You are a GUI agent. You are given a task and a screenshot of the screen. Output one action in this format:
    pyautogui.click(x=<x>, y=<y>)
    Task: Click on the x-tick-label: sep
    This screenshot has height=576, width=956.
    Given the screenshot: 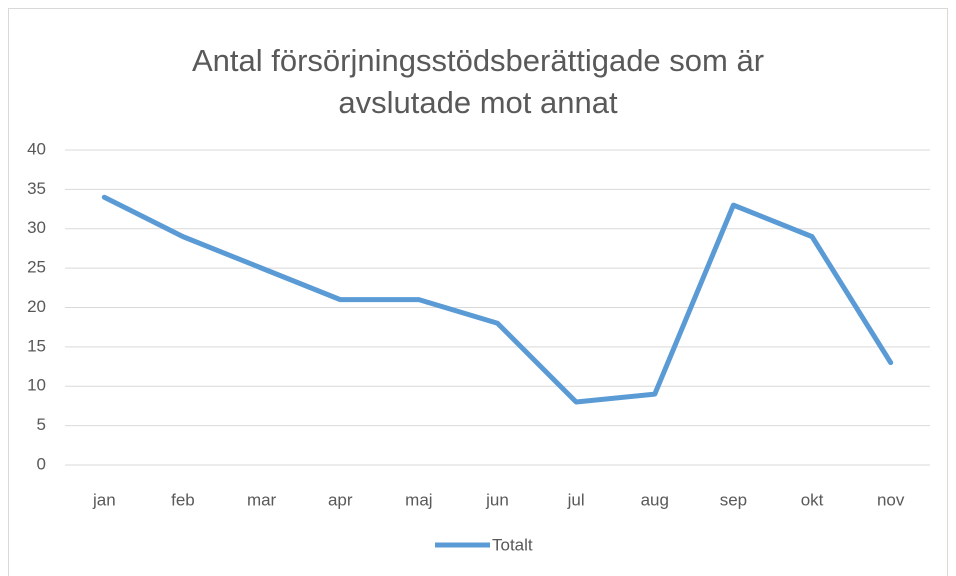 What is the action you would take?
    pyautogui.click(x=733, y=499)
    